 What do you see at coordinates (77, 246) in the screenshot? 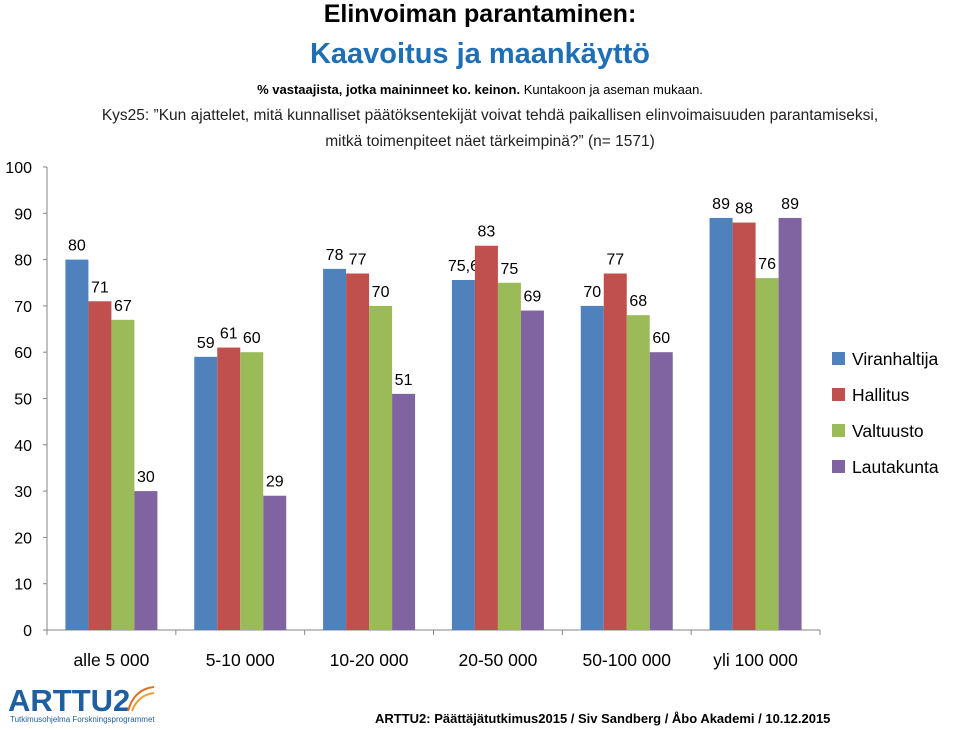
I see `data-label: 80` at bounding box center [77, 246].